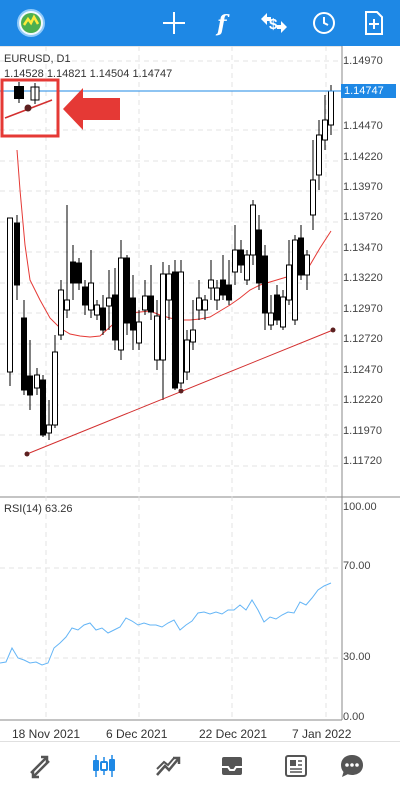 Image resolution: width=400 pixels, height=789 pixels. Describe the element at coordinates (137, 734) in the screenshot. I see `date-axis-label: 6 Dec 2021` at that location.